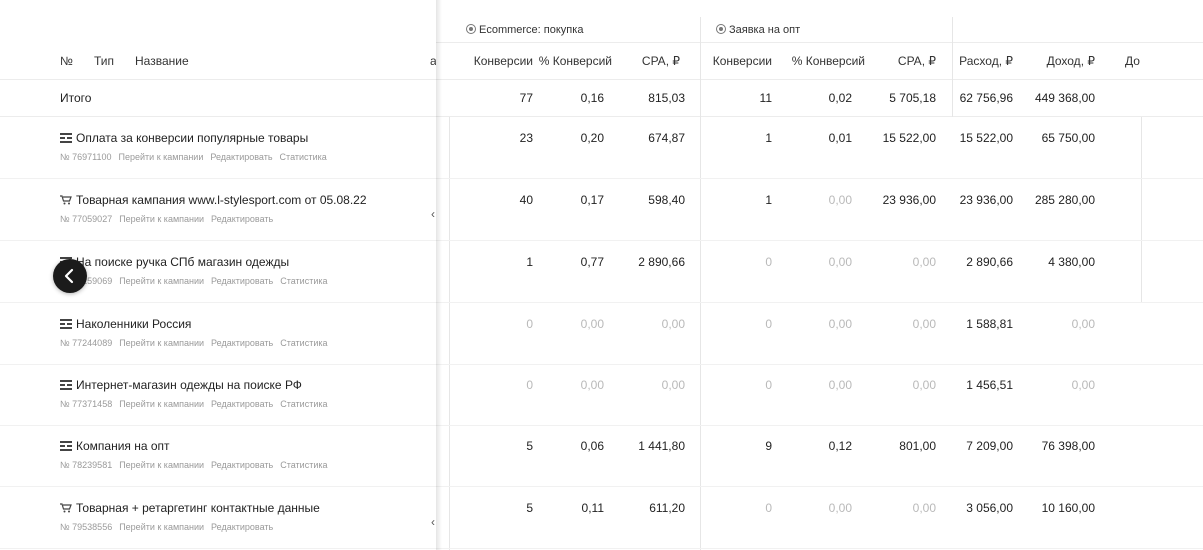 The width and height of the screenshot is (1203, 550). I want to click on cell-value: 0,12, so click(840, 446).